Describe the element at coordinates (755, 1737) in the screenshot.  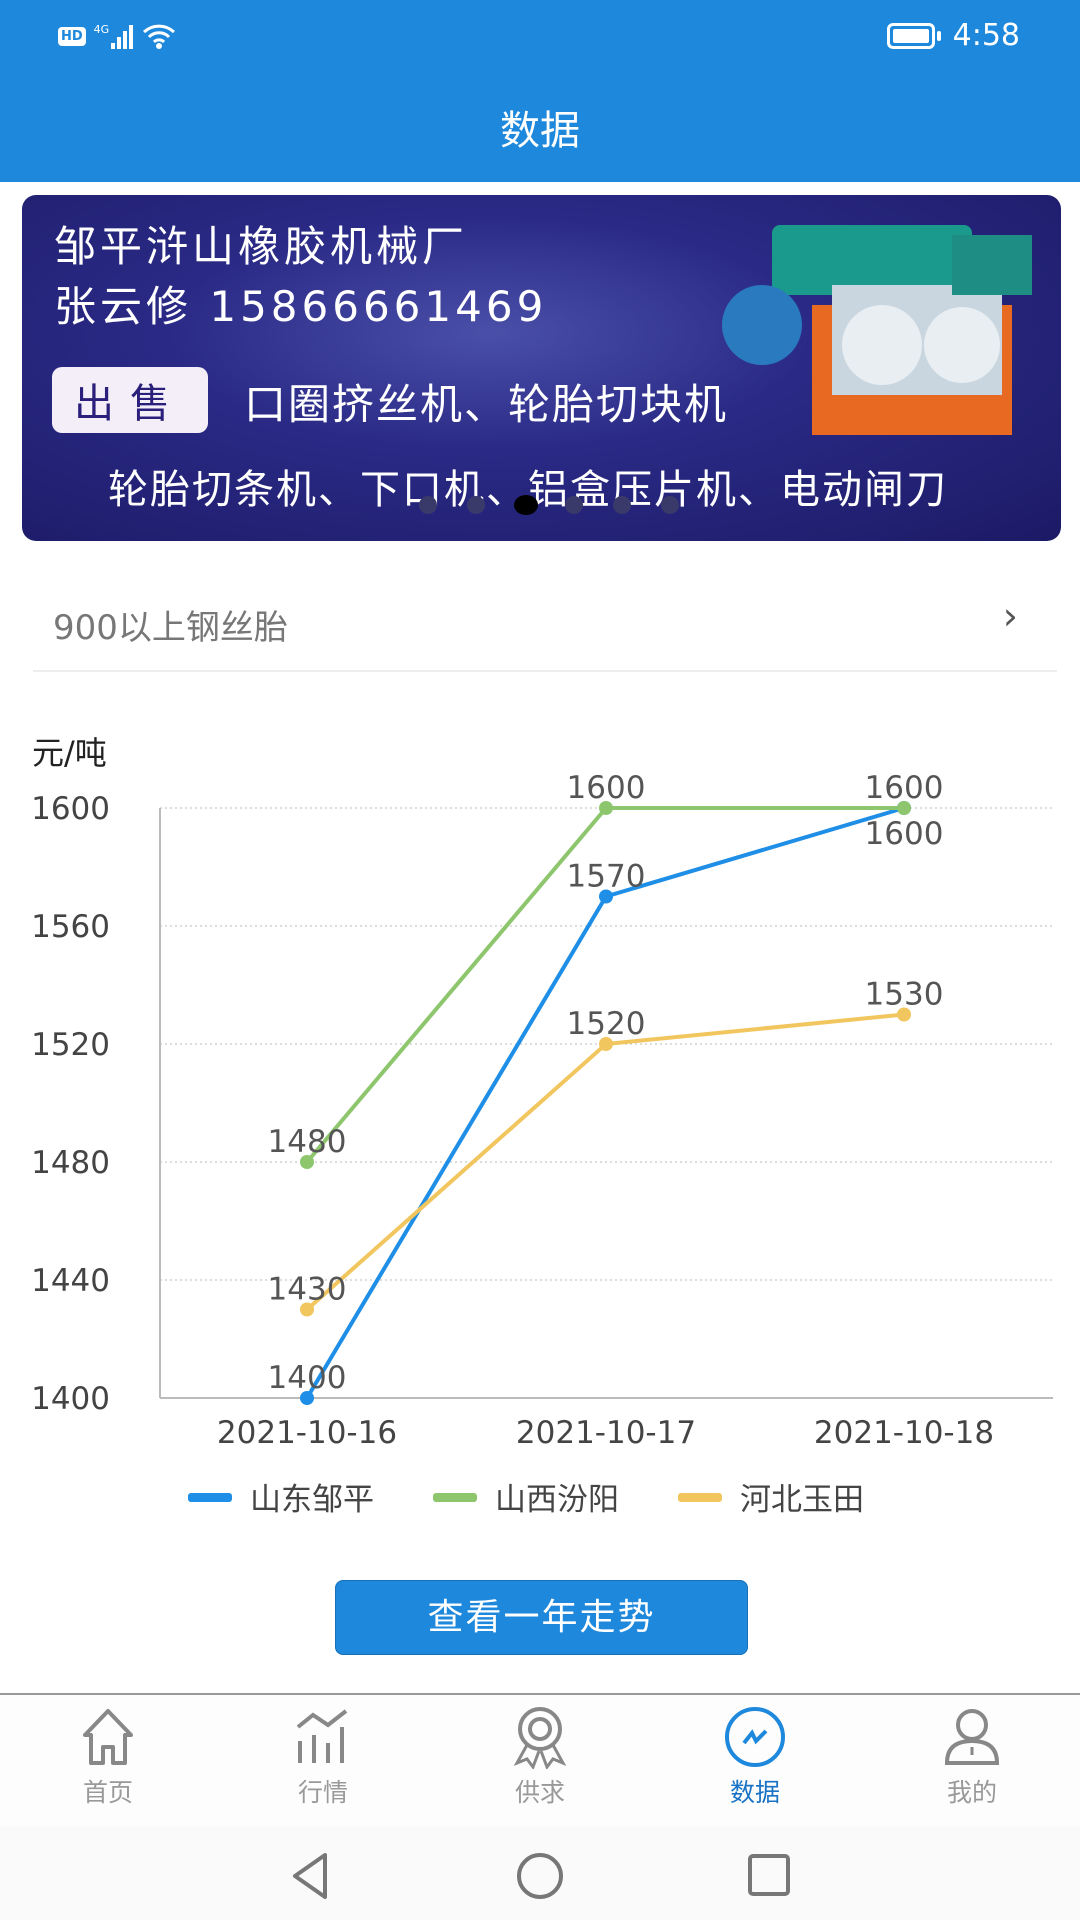
I see `data-trend-icon` at that location.